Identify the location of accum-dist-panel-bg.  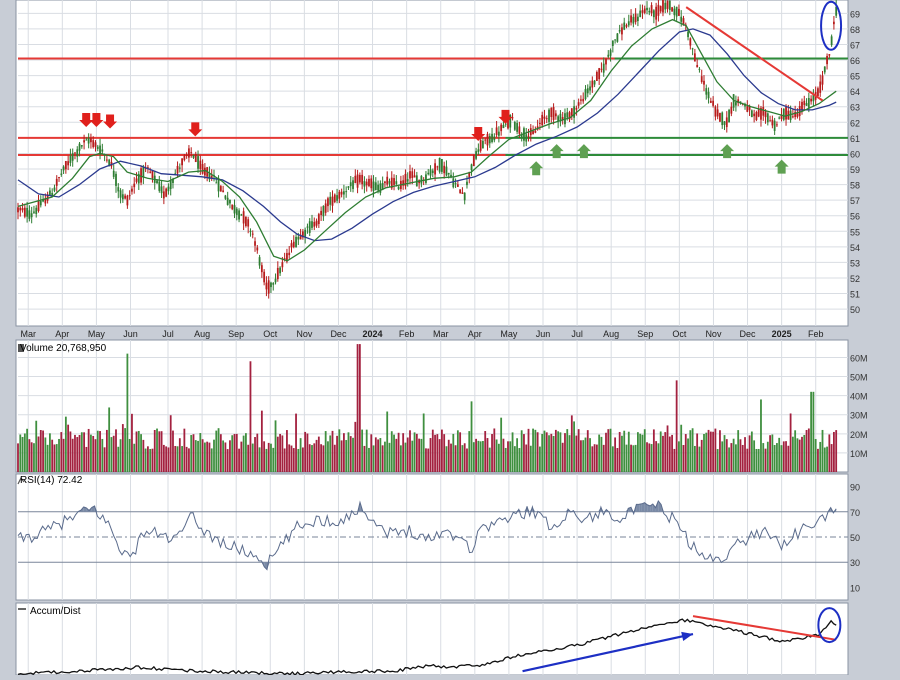
(432, 639).